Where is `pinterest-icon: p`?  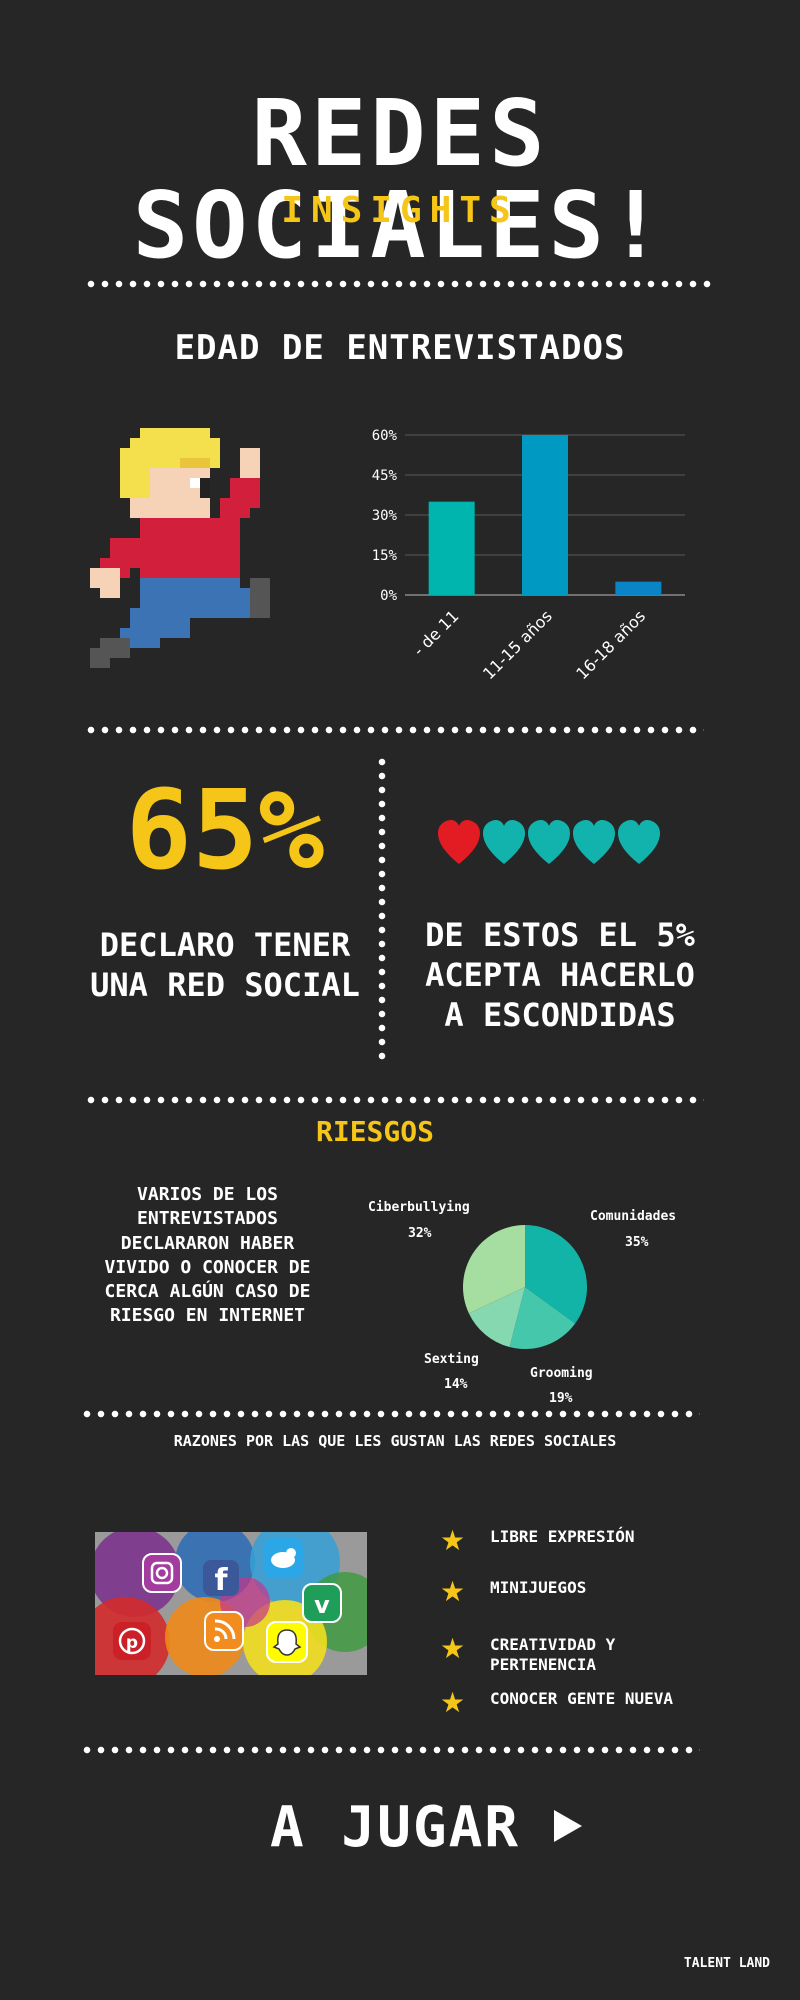
pinterest-icon: p is located at coordinates (132, 1641).